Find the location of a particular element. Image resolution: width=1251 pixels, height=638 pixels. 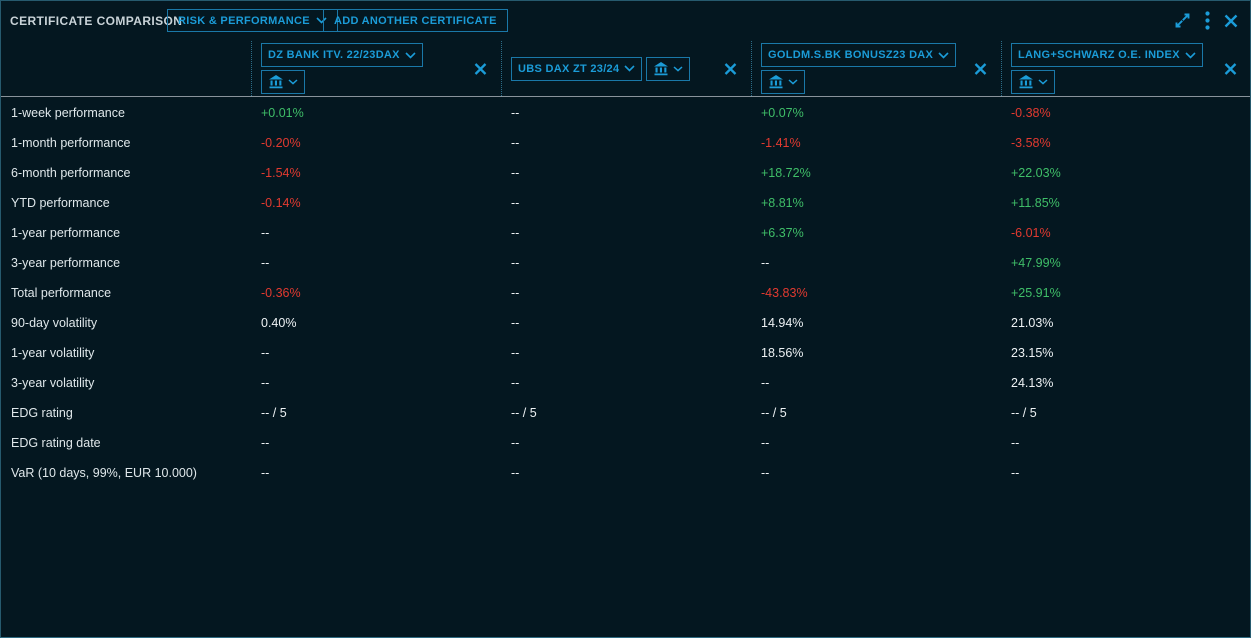

metric-value: 18.56% is located at coordinates (782, 353).